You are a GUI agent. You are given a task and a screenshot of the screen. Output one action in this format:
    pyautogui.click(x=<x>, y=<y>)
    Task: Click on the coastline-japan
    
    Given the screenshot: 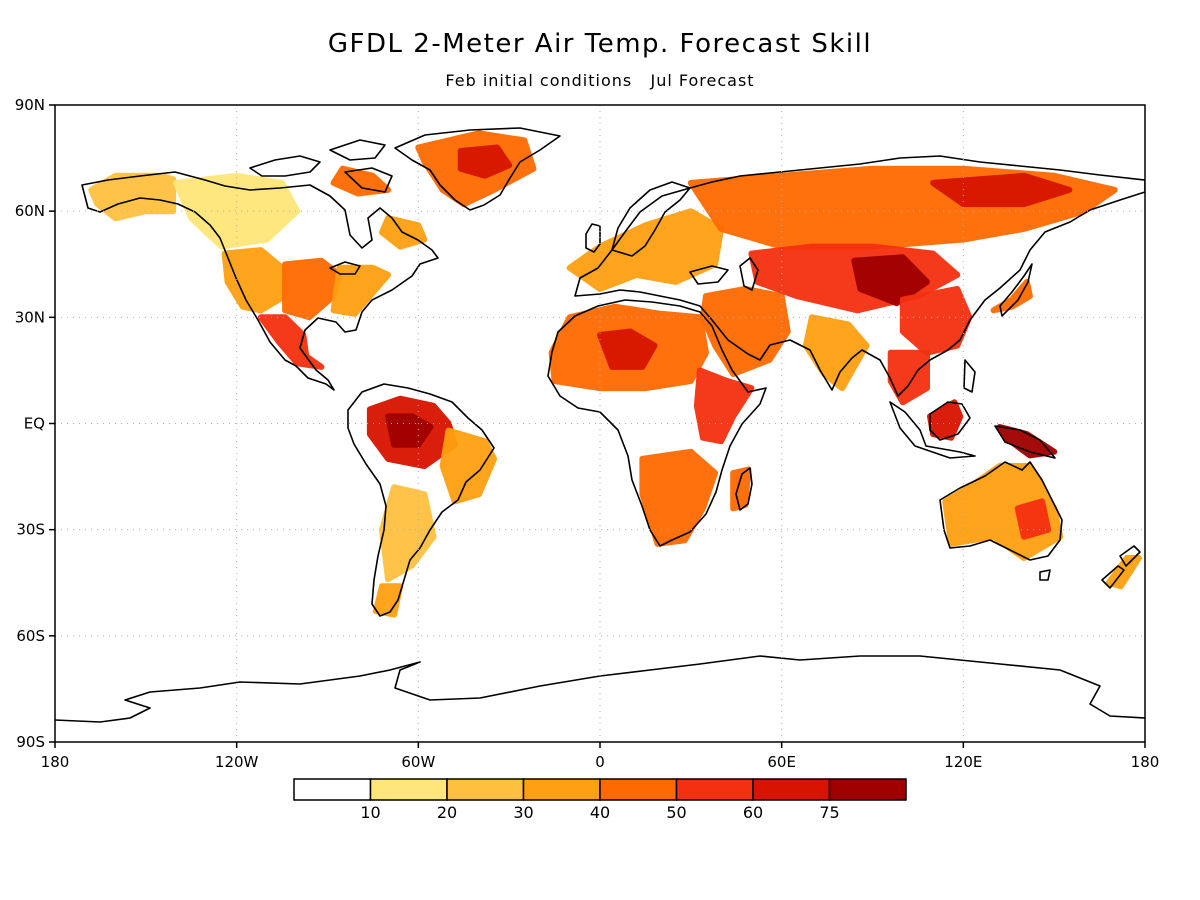 What is the action you would take?
    pyautogui.click(x=1016, y=290)
    